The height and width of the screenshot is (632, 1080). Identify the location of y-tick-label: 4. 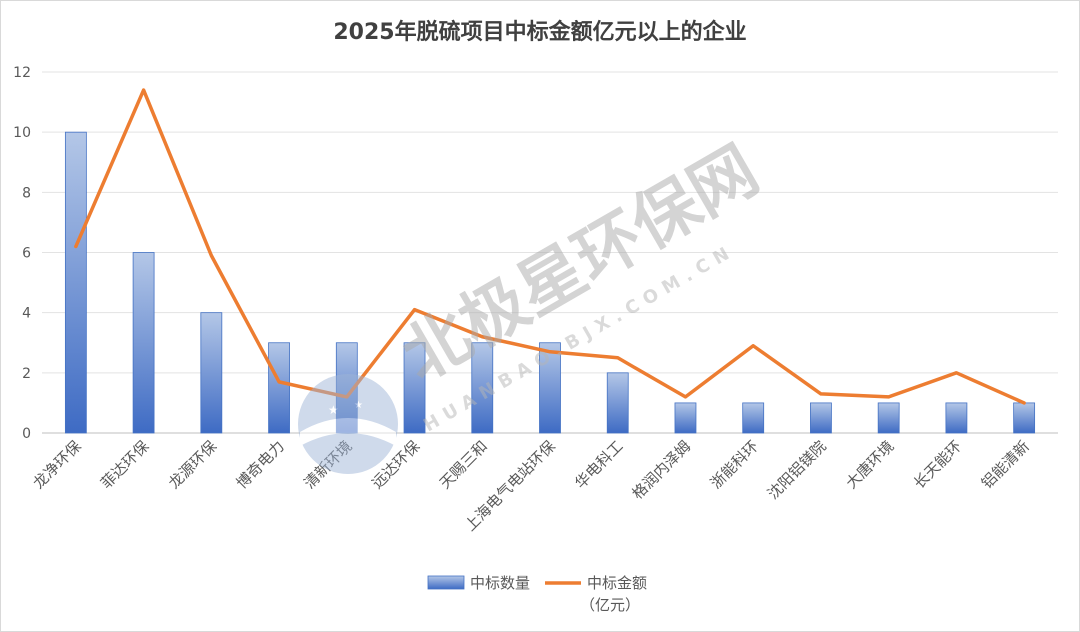
(26, 314).